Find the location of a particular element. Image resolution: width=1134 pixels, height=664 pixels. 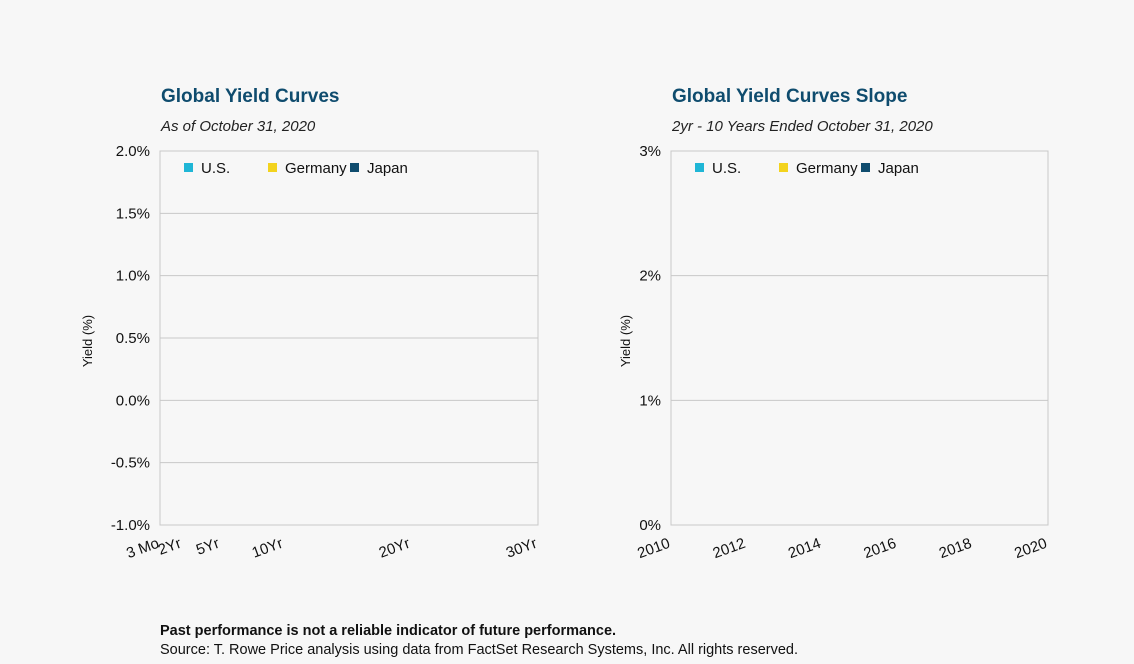

chart1-x-tick-label: 2010 is located at coordinates (653, 548).